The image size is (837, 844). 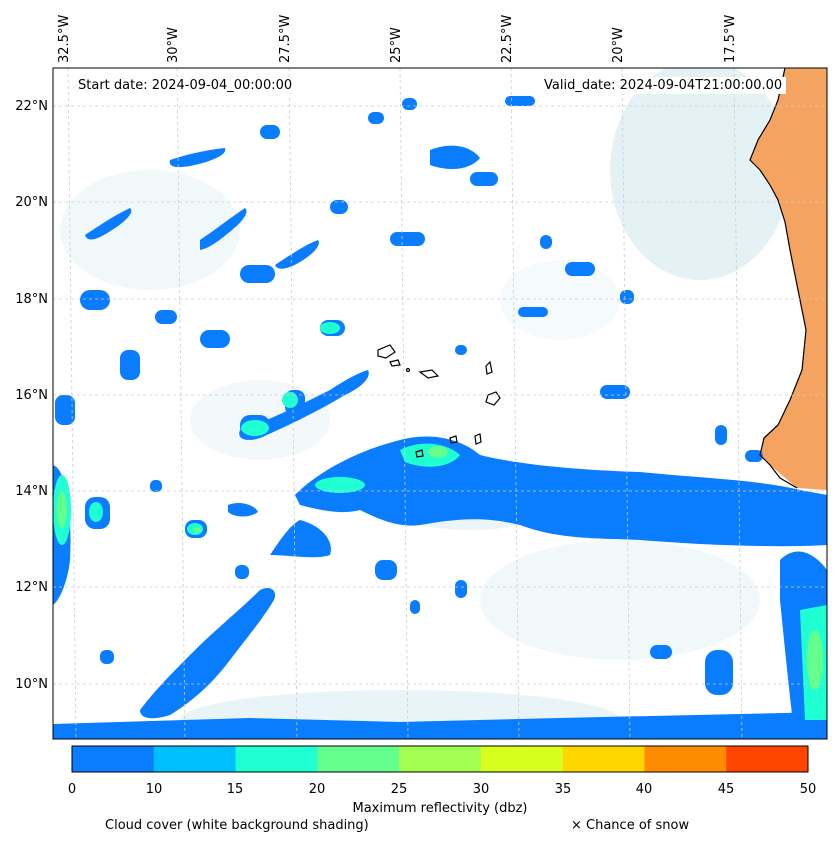 I want to click on valid-date-label: Valid_date: 2024-09-04T21:00:00.00, so click(x=663, y=85).